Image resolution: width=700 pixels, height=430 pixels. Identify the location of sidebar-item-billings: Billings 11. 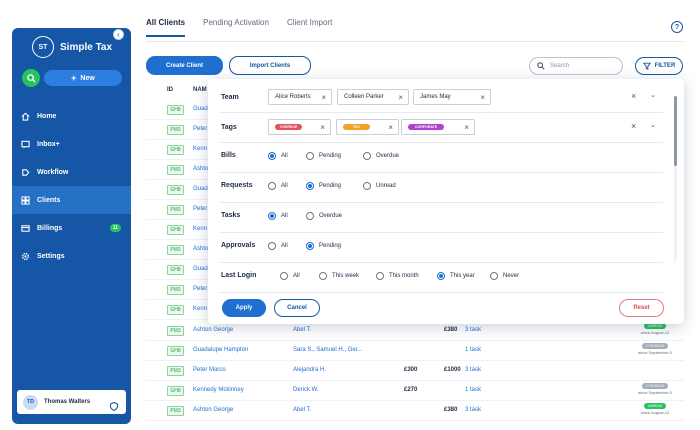
(71, 228).